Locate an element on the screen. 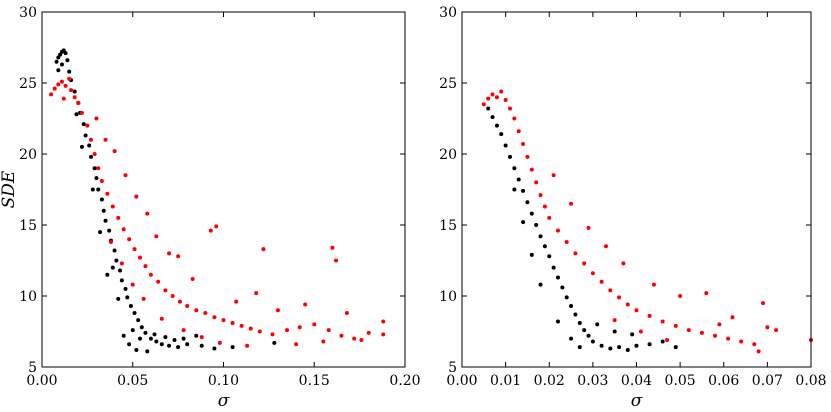 Image resolution: width=831 pixels, height=412 pixels. x-tick-label: 0.02 is located at coordinates (549, 381).